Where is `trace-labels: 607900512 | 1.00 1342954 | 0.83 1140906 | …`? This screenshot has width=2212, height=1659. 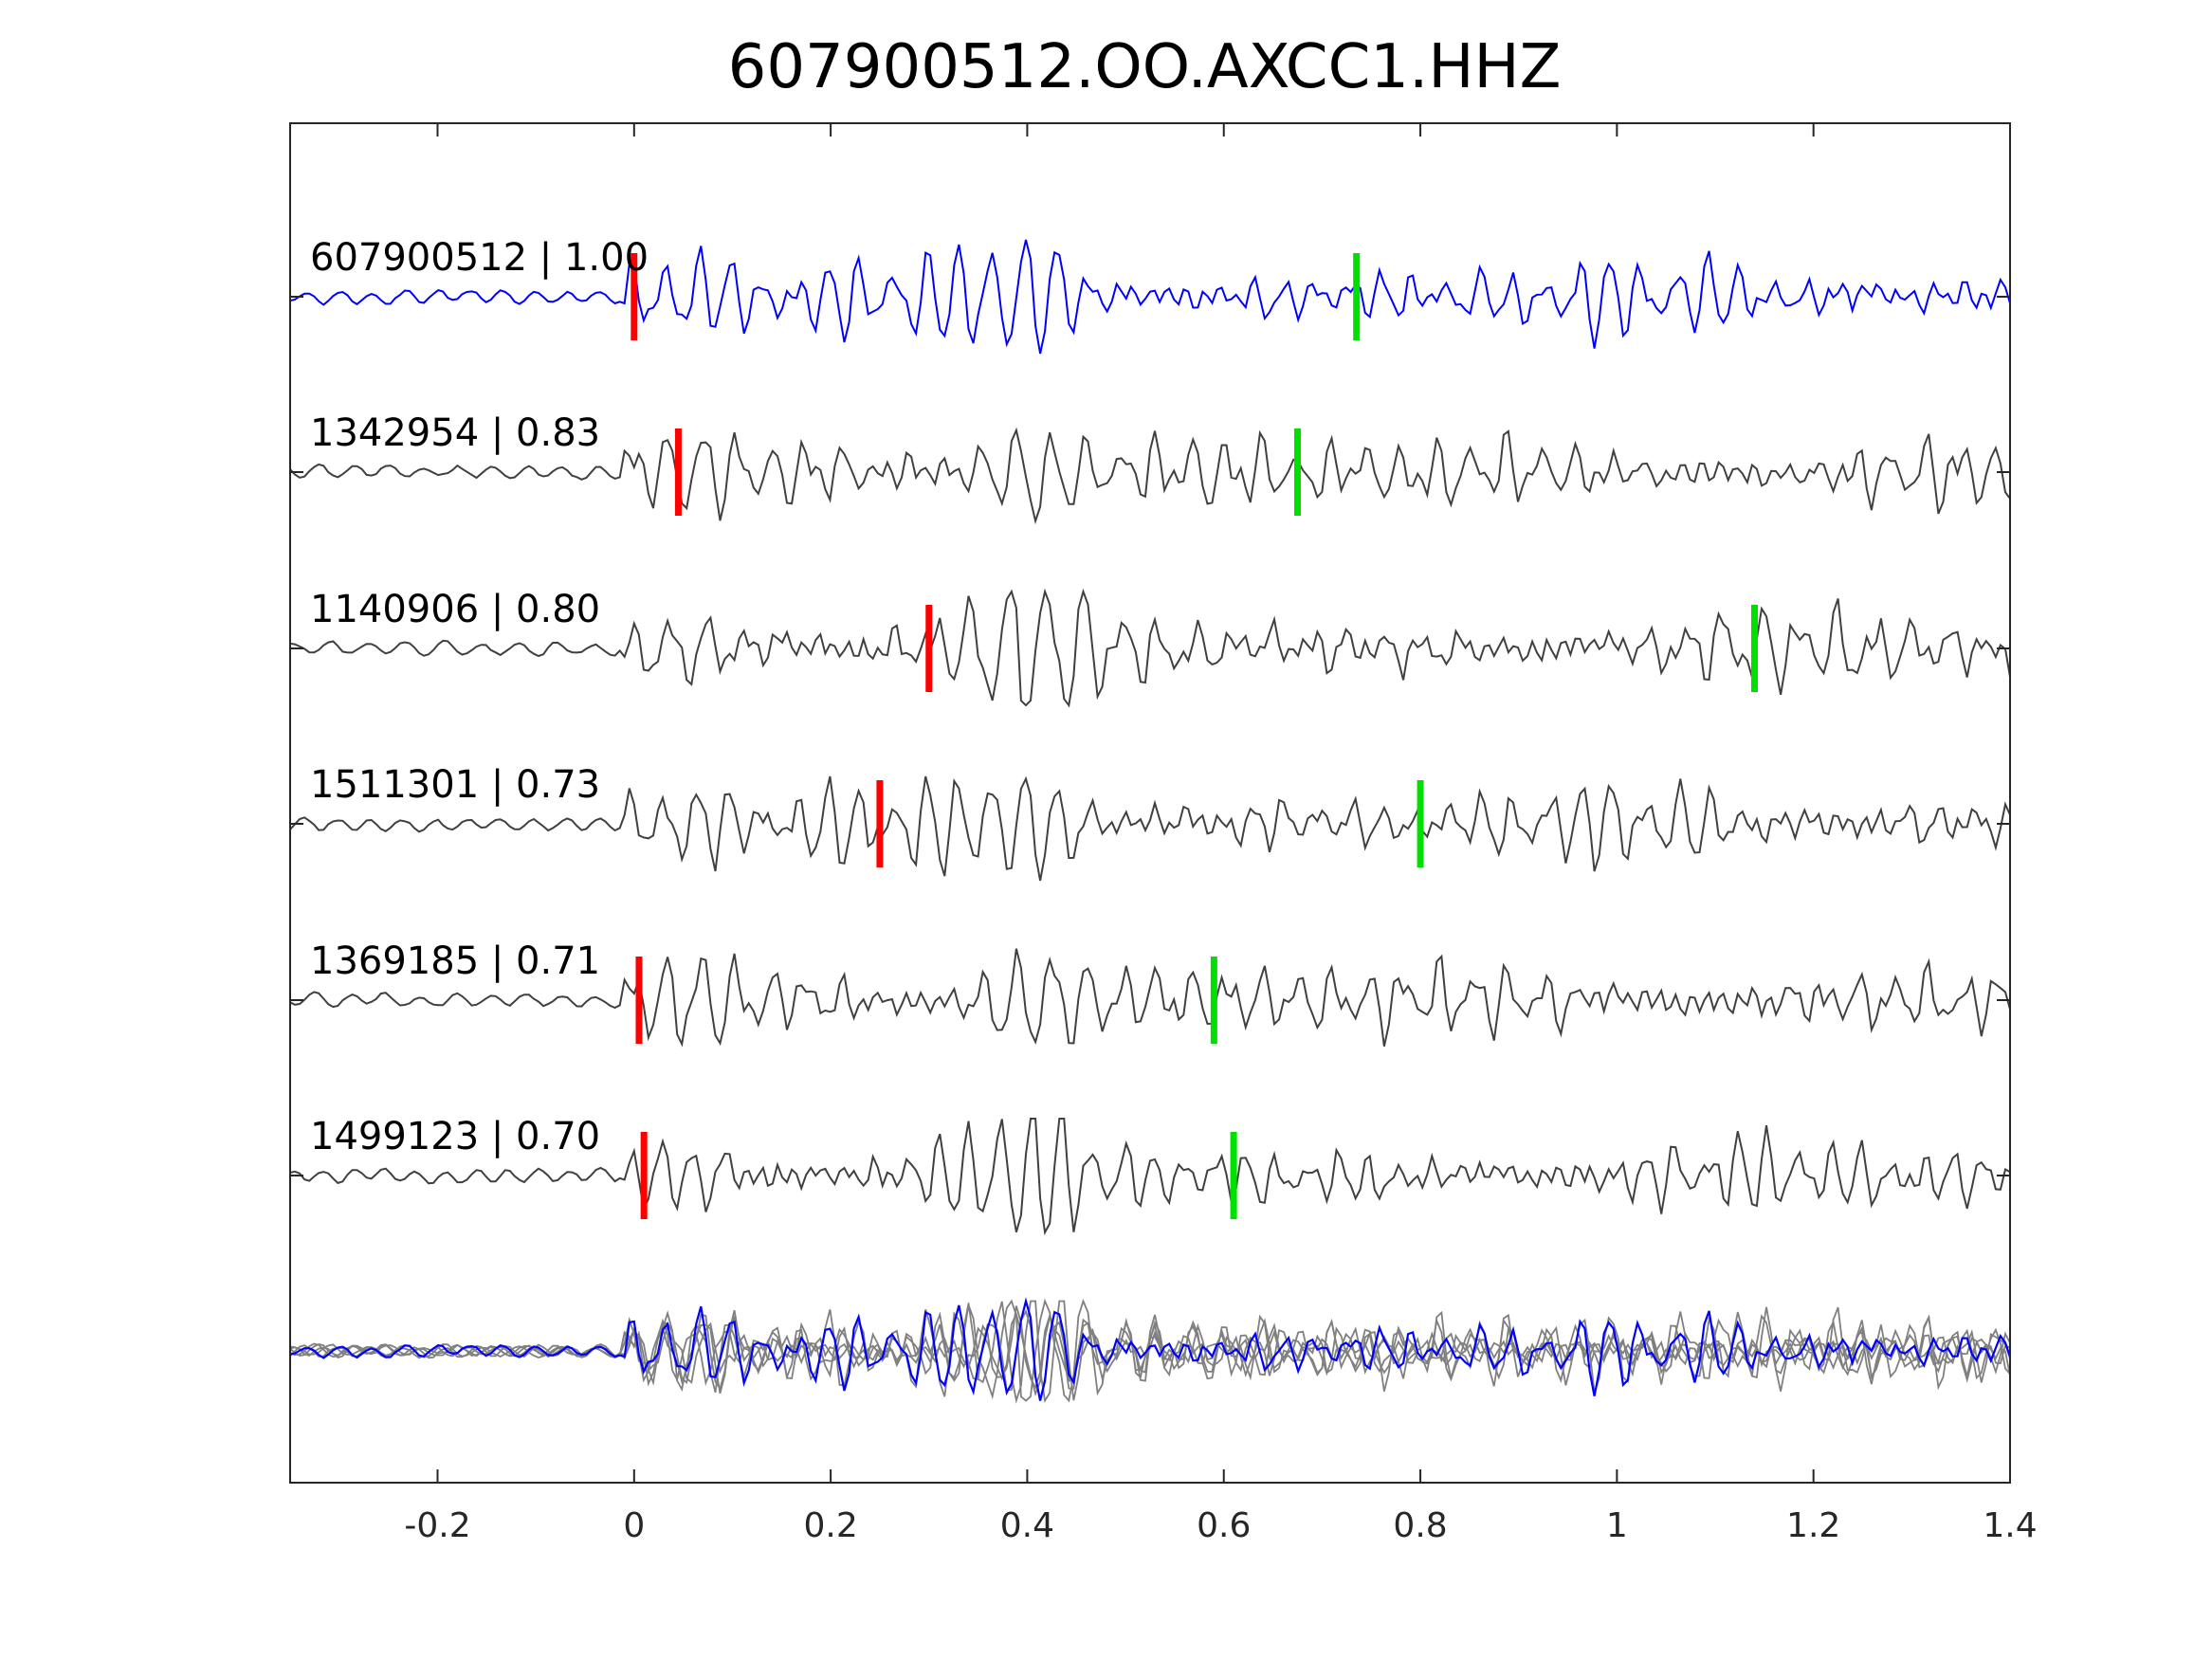 trace-labels: 607900512 | 1.00 1342954 | 0.83 1140906 | … is located at coordinates (479, 697).